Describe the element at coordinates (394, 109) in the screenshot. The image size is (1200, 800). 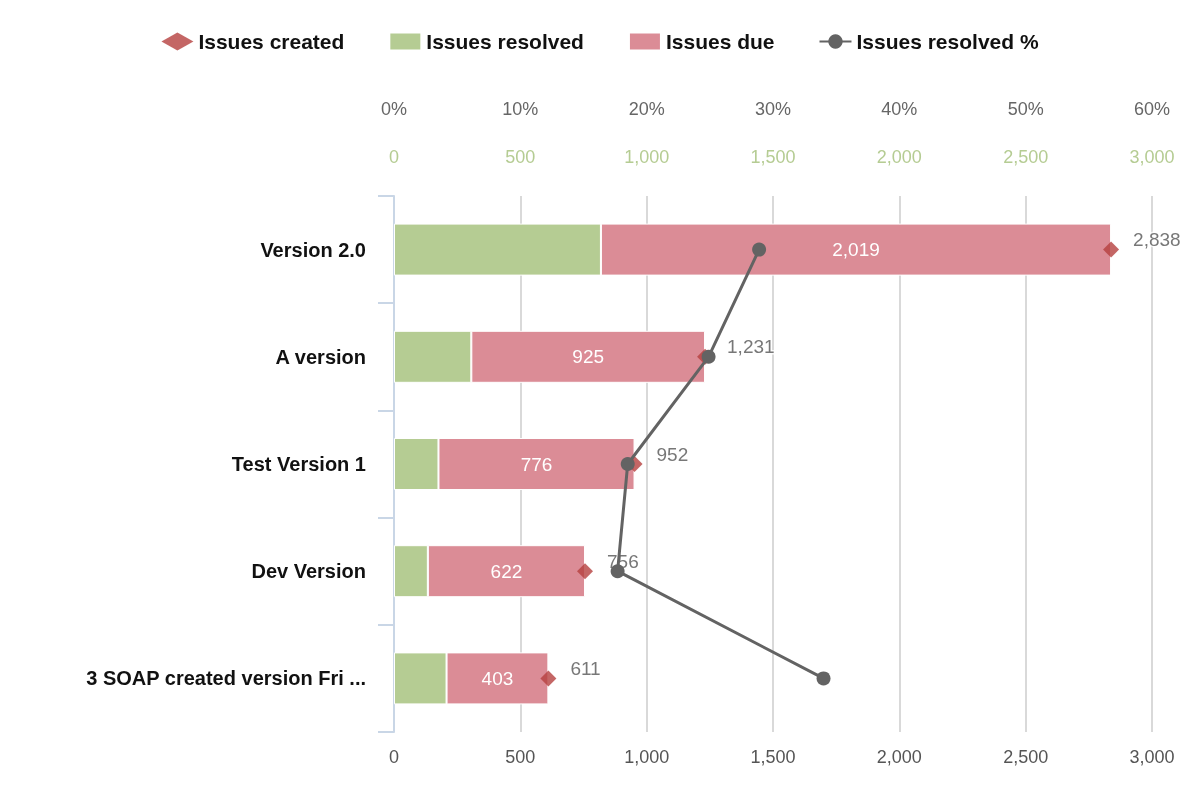
I see `x2-tick-label: 0%` at that location.